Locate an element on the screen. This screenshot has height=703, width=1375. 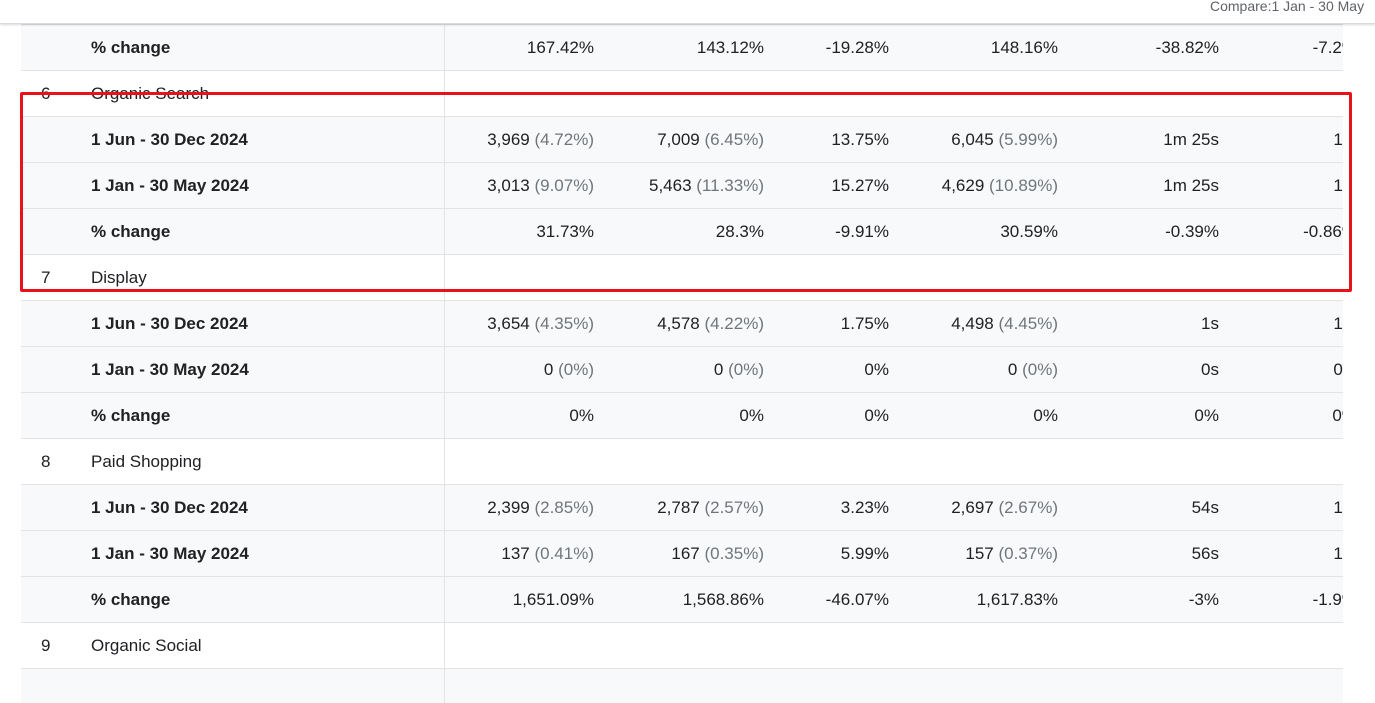
metric-cell-c5: 0s is located at coordinates (1210, 370).